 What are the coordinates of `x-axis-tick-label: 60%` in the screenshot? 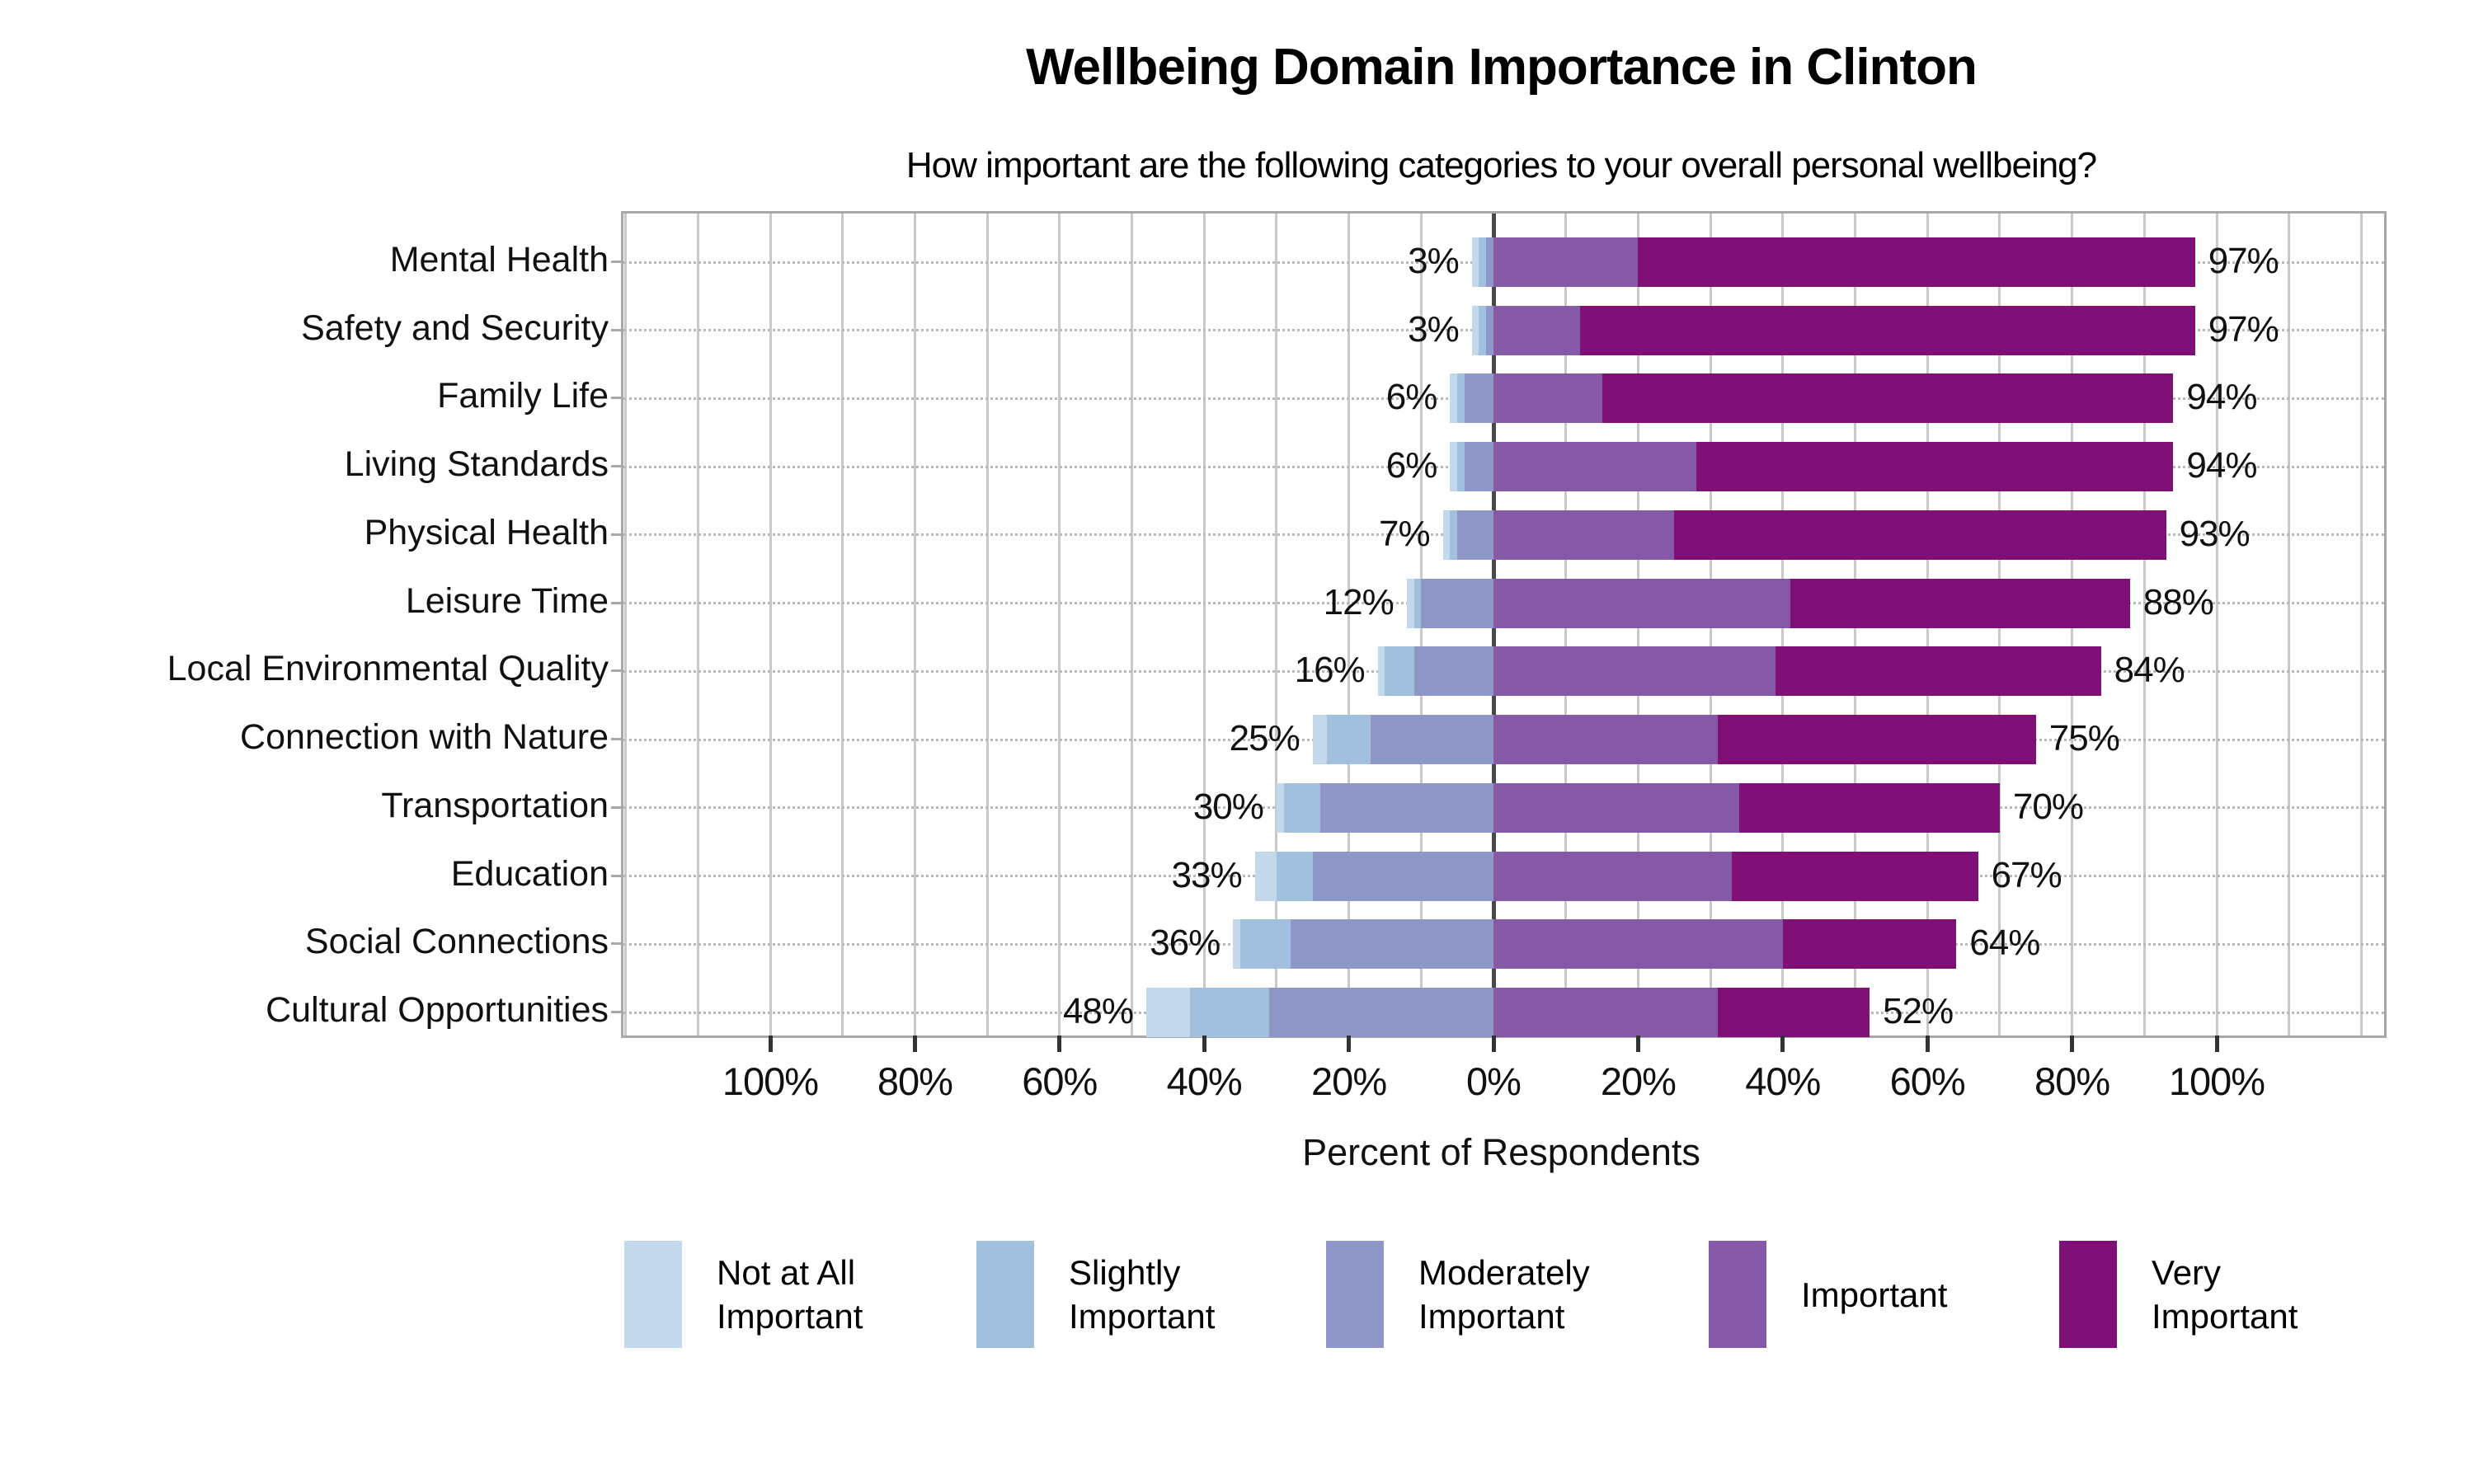 It's located at (1927, 1081).